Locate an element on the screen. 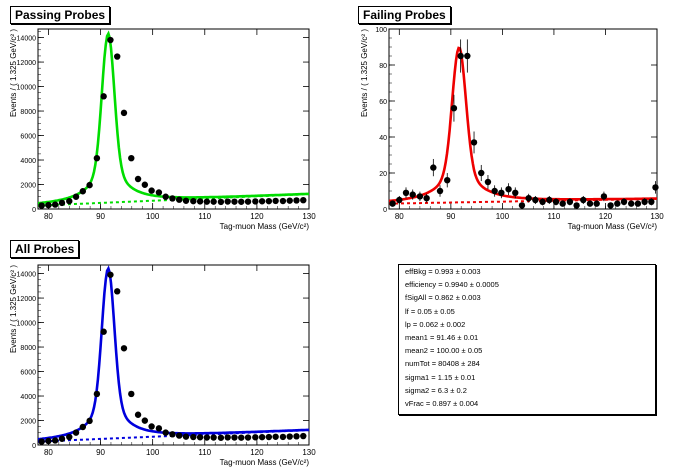 This screenshot has height=472, width=696. param-name: sigma1 is located at coordinates (417, 377).